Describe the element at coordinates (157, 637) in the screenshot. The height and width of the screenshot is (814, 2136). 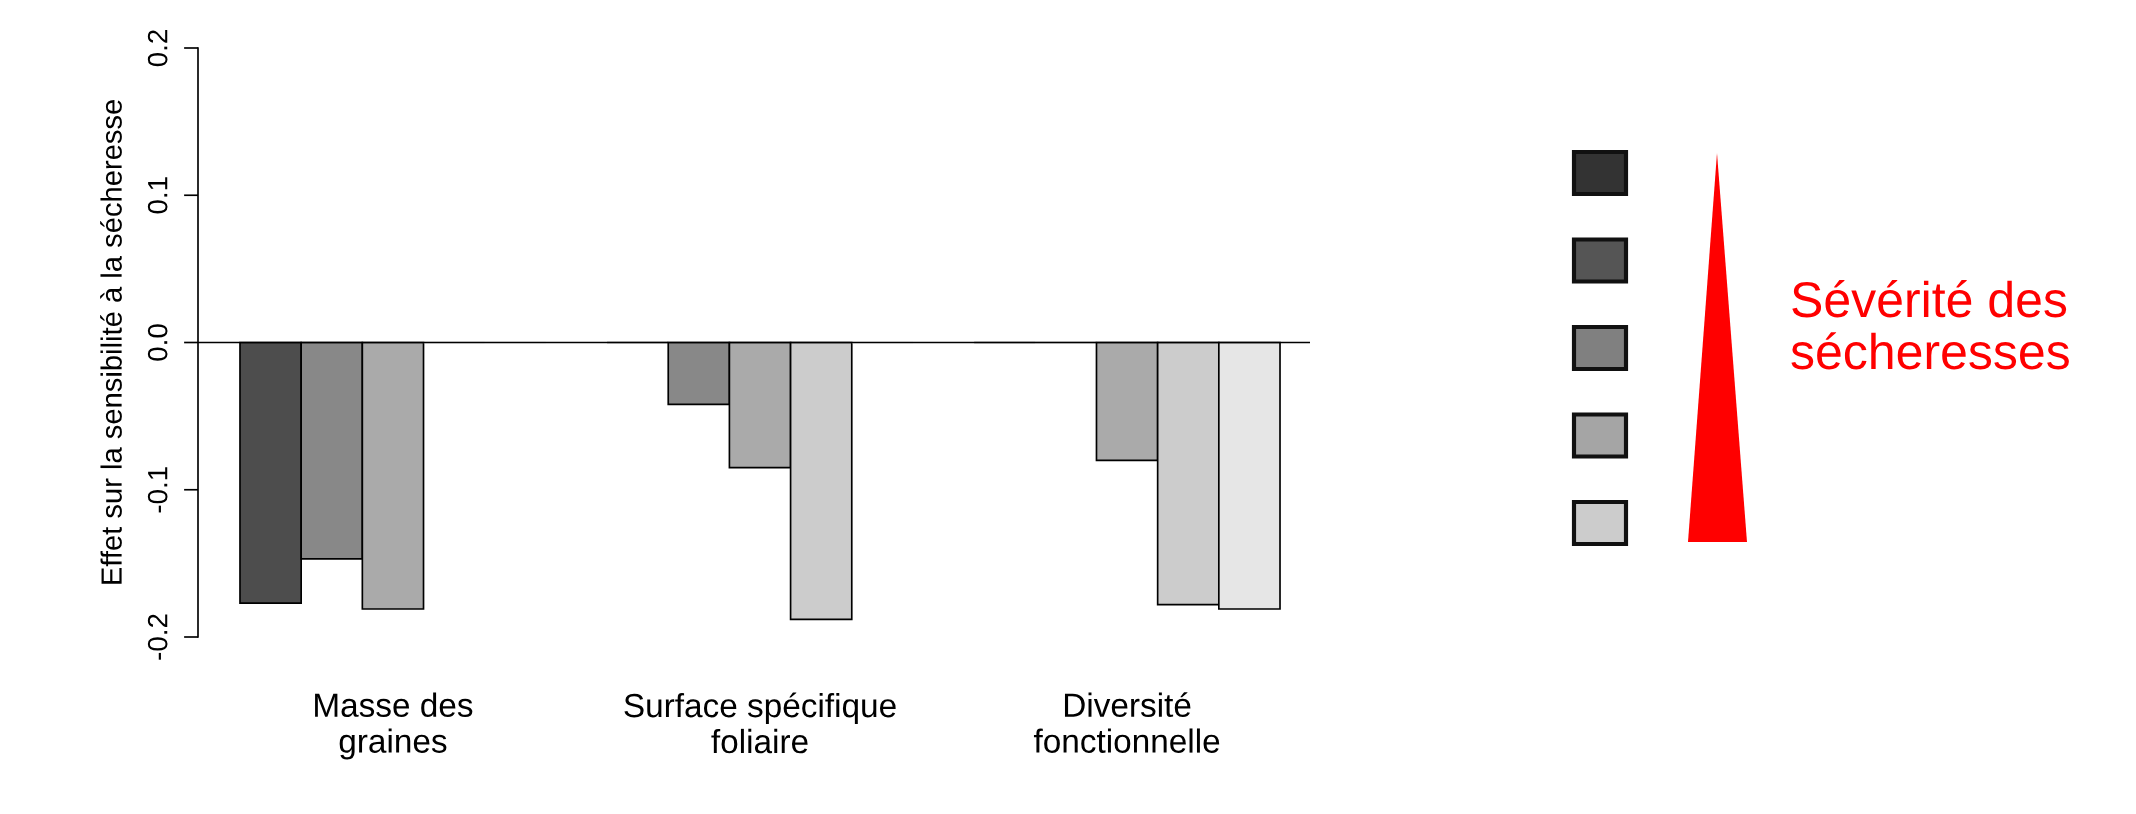
I see `y-tick-label: -0.2` at that location.